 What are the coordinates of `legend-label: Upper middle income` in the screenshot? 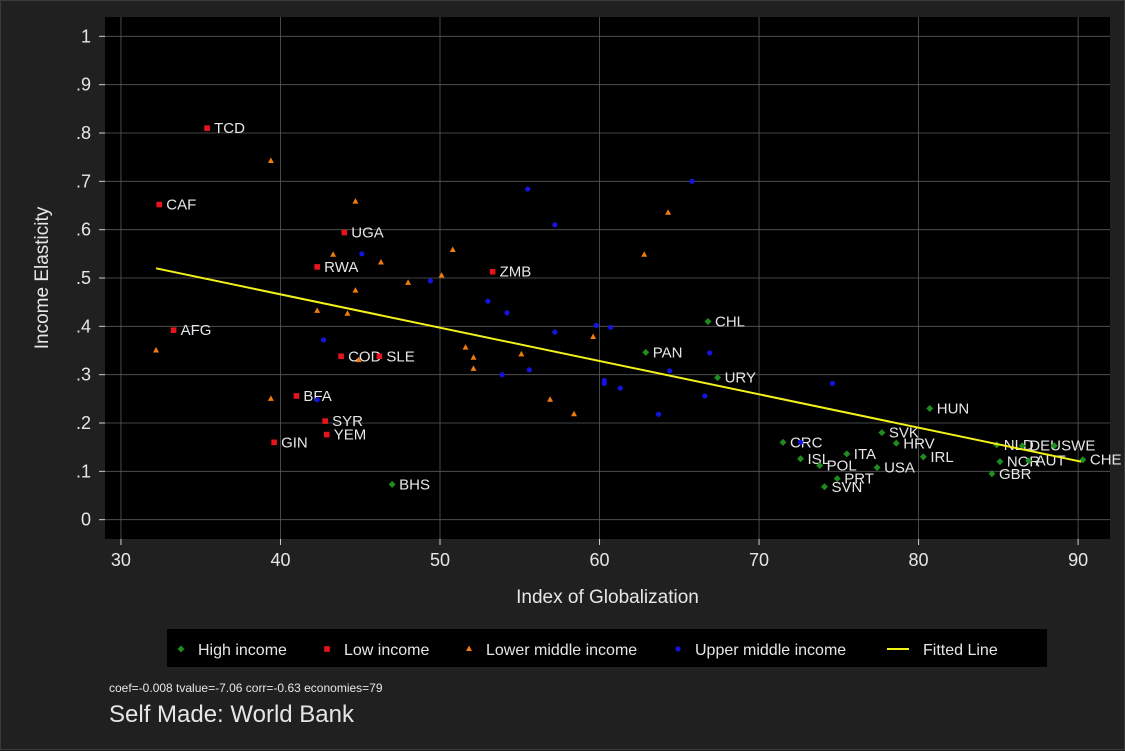 It's located at (770, 650).